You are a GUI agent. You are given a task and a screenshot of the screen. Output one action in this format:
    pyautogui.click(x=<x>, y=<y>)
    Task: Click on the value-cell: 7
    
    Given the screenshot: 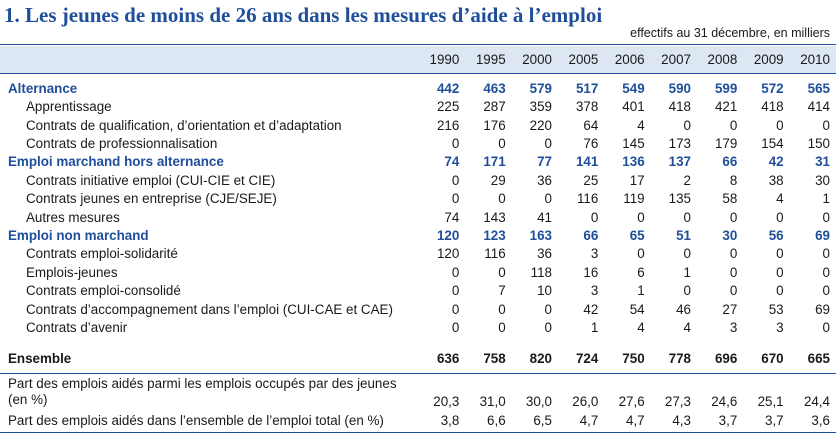 What is the action you would take?
    pyautogui.click(x=502, y=291)
    